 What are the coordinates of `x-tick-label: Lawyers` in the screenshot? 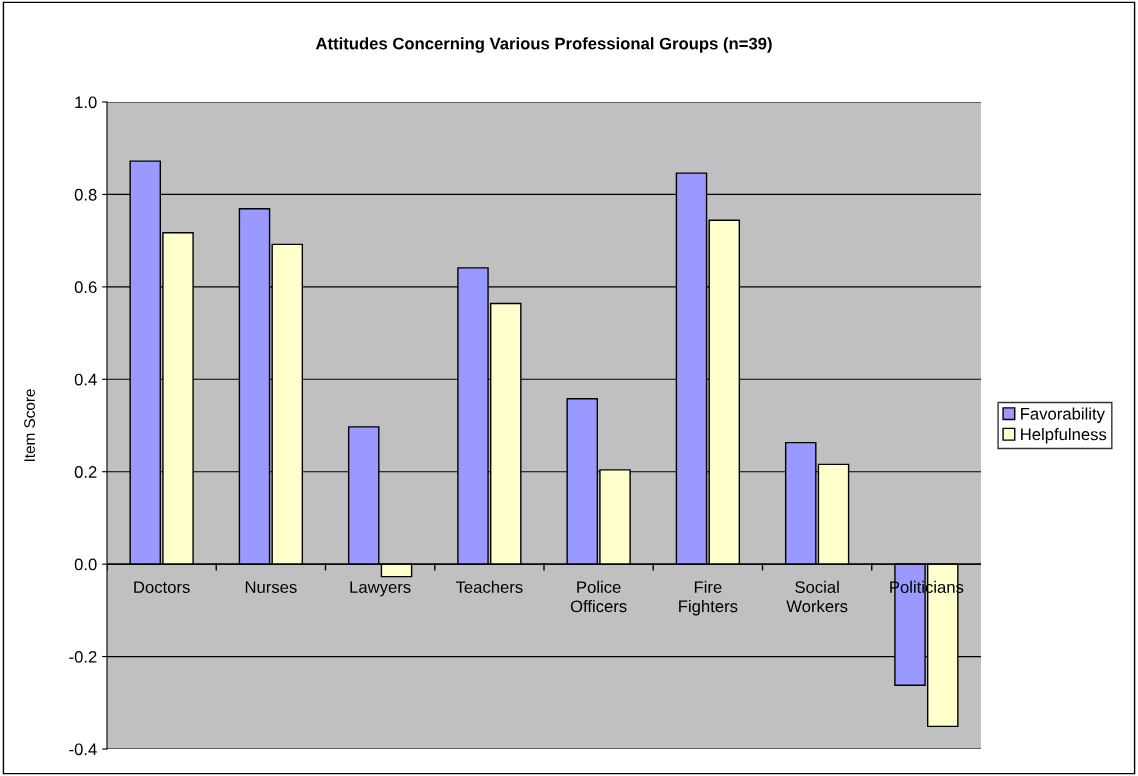 It's located at (380, 589).